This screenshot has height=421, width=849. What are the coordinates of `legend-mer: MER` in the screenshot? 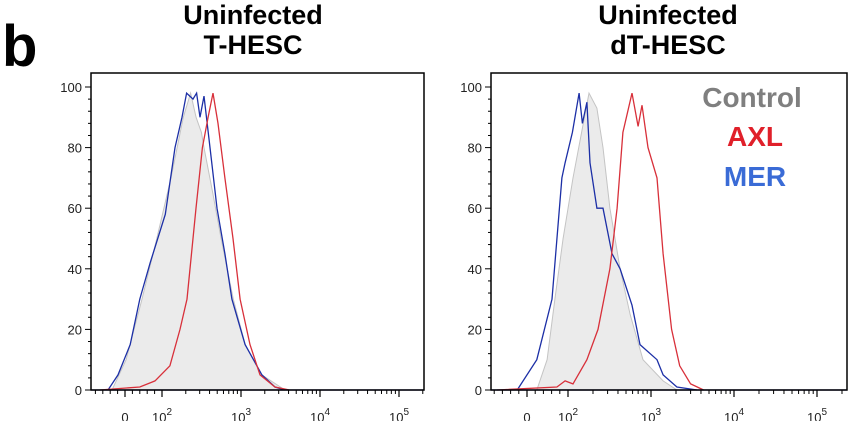 It's located at (755, 176).